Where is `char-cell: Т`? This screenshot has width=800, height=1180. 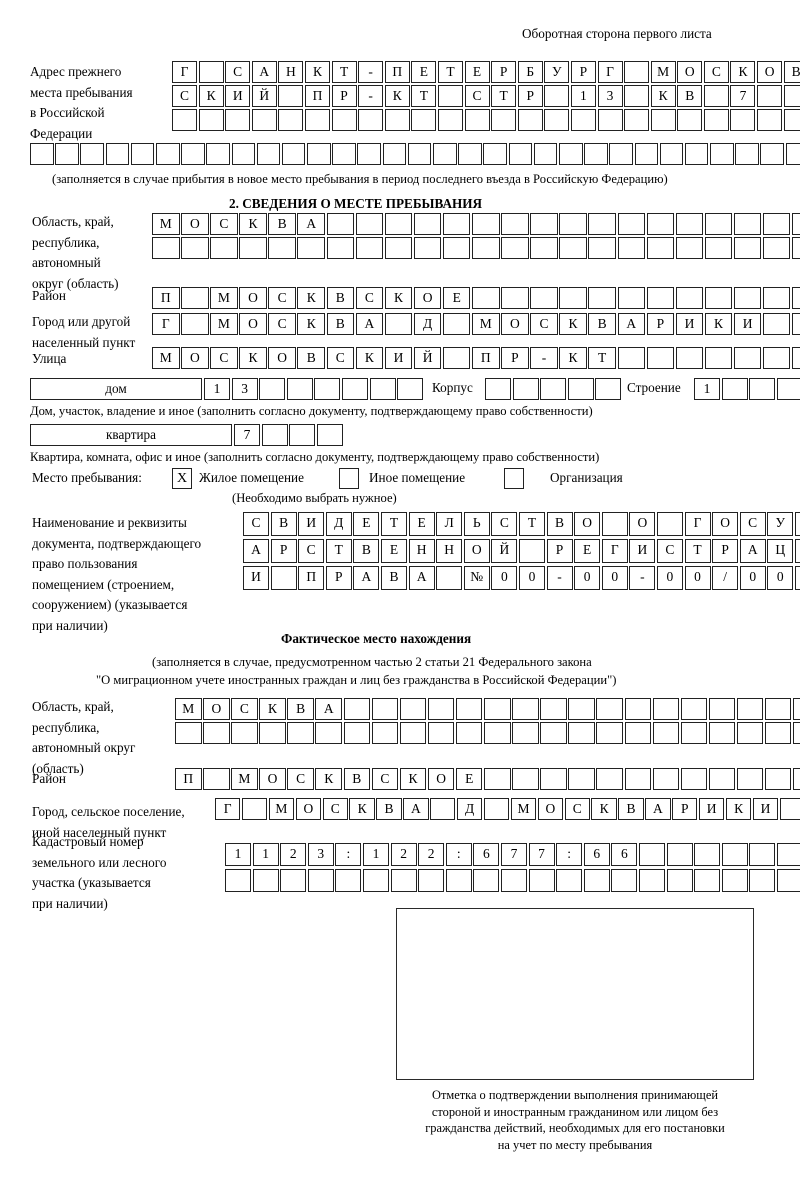 char-cell: Т is located at coordinates (338, 551).